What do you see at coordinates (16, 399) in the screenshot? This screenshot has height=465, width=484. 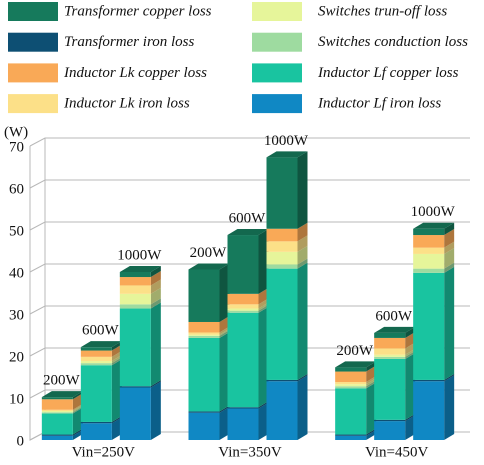 I see `y-tick-label: 10` at bounding box center [16, 399].